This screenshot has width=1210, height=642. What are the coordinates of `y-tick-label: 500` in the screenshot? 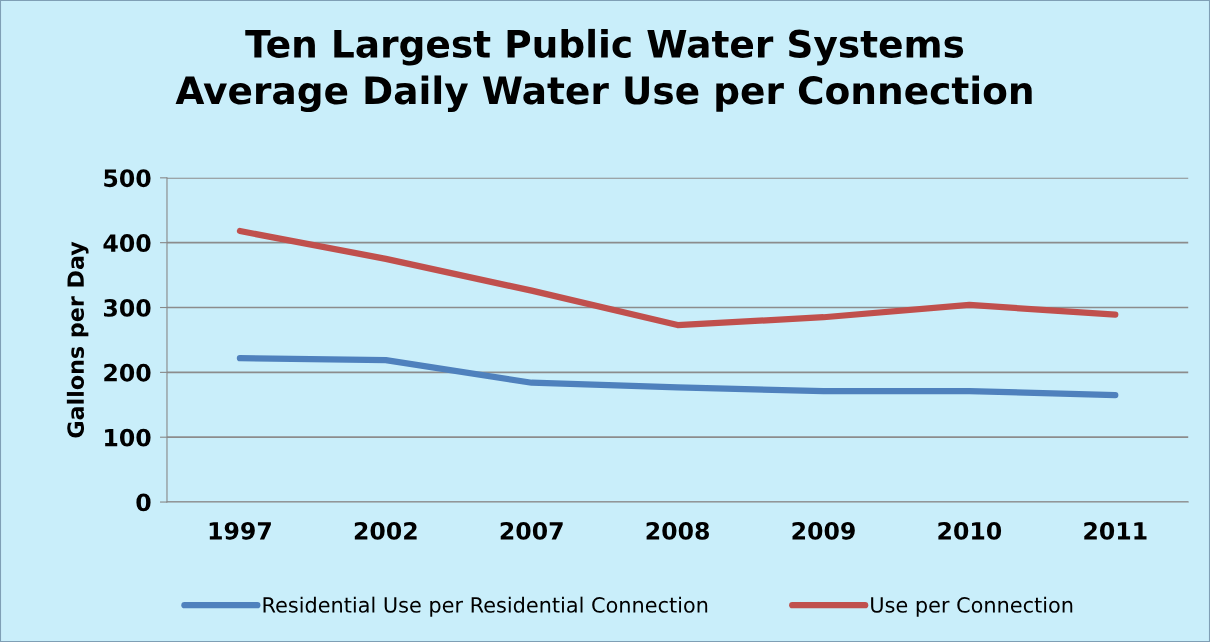 It's located at (127, 178).